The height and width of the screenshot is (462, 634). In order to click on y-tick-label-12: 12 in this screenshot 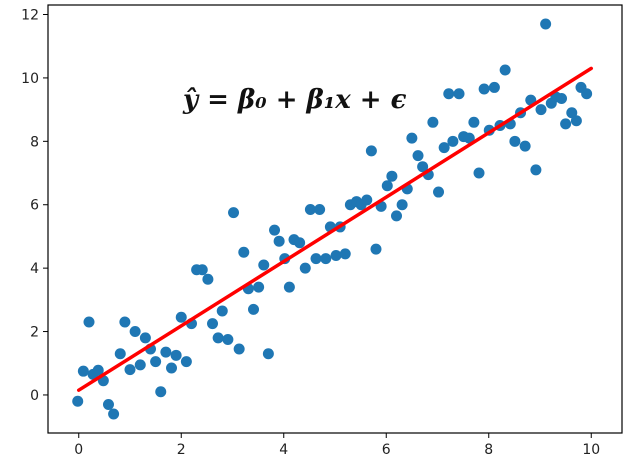, I will do `click(30, 16)`.